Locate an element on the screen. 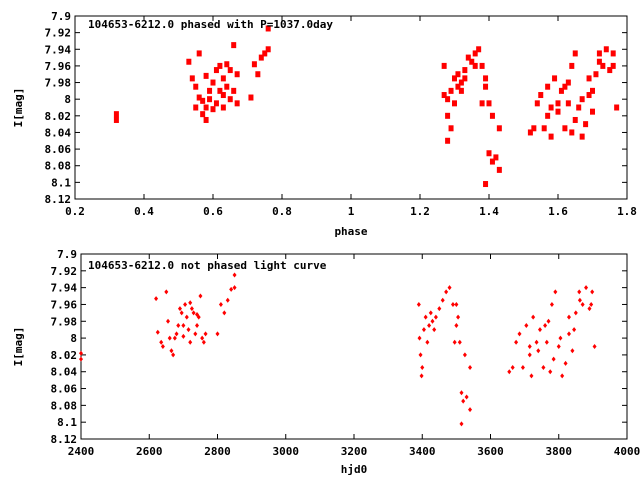  x-tick-label: 0.8 is located at coordinates (282, 211).